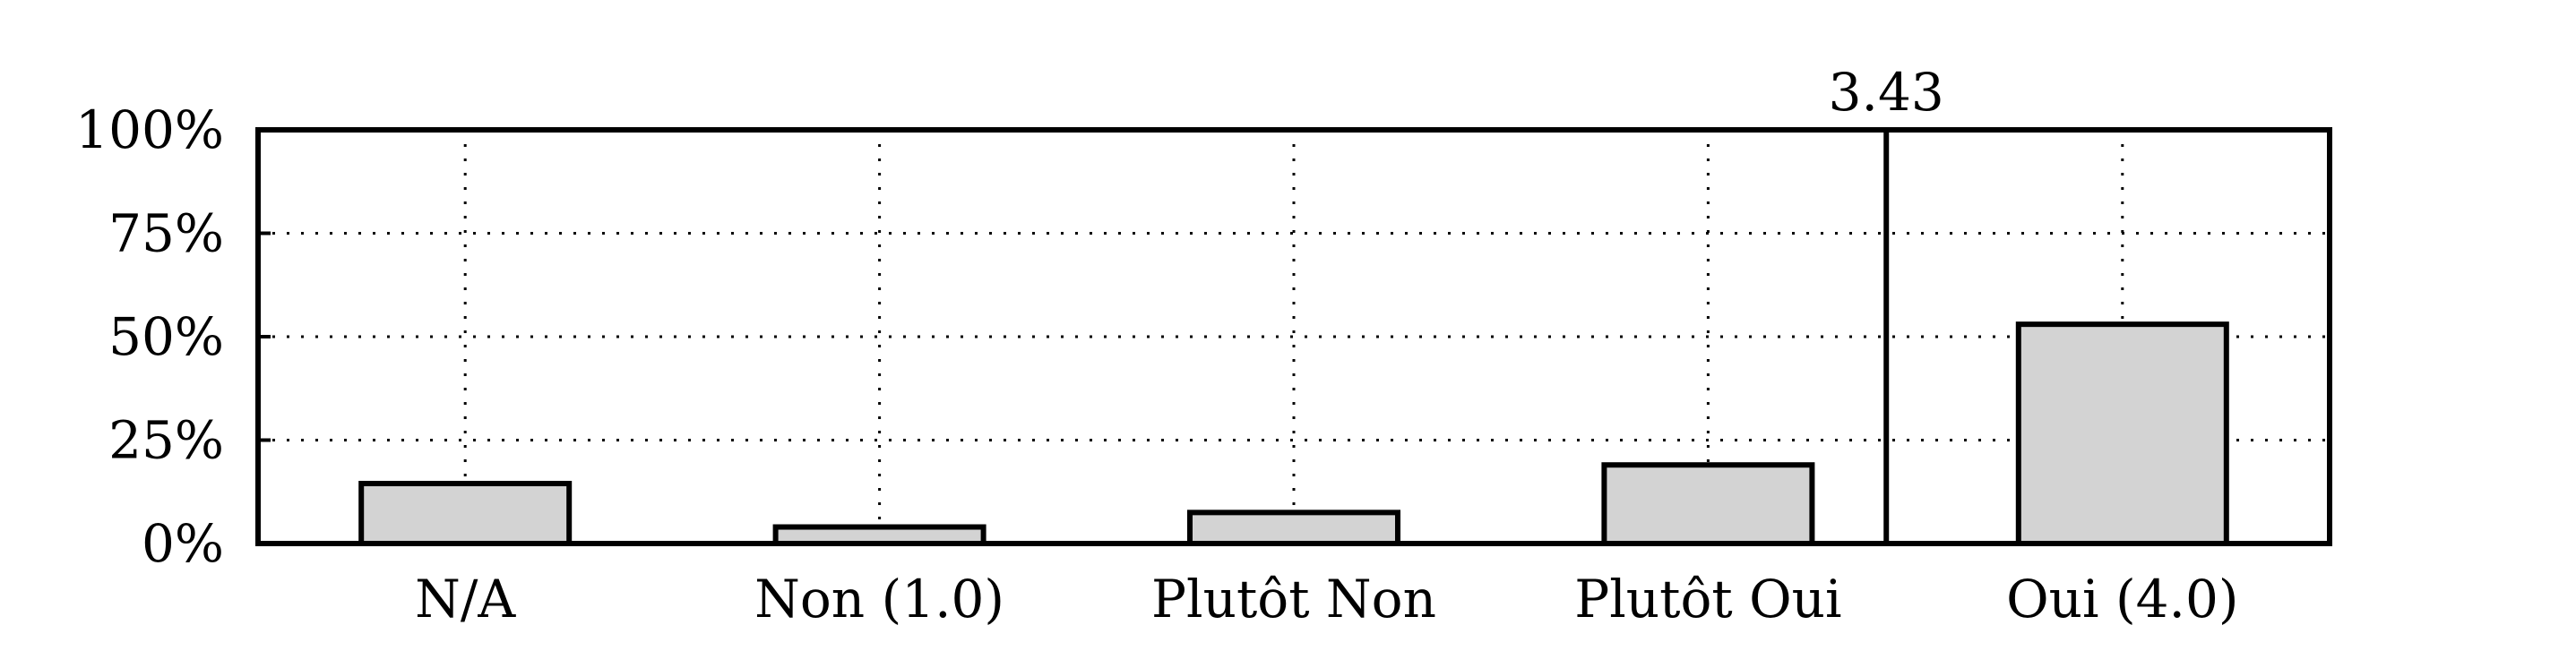  Describe the element at coordinates (1886, 93) in the screenshot. I see `mean-label: 3.43` at that location.